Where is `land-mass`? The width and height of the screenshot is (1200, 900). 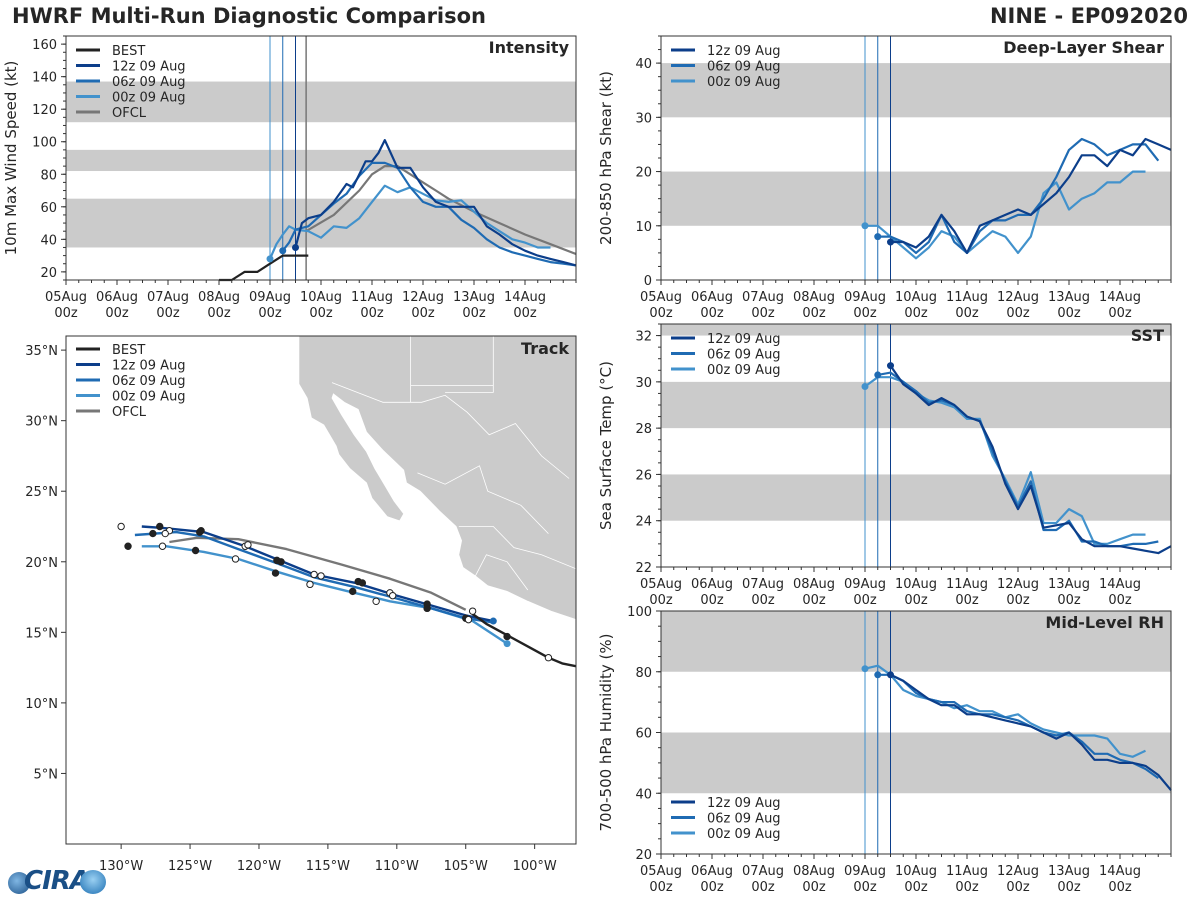 land-mass is located at coordinates (437, 478).